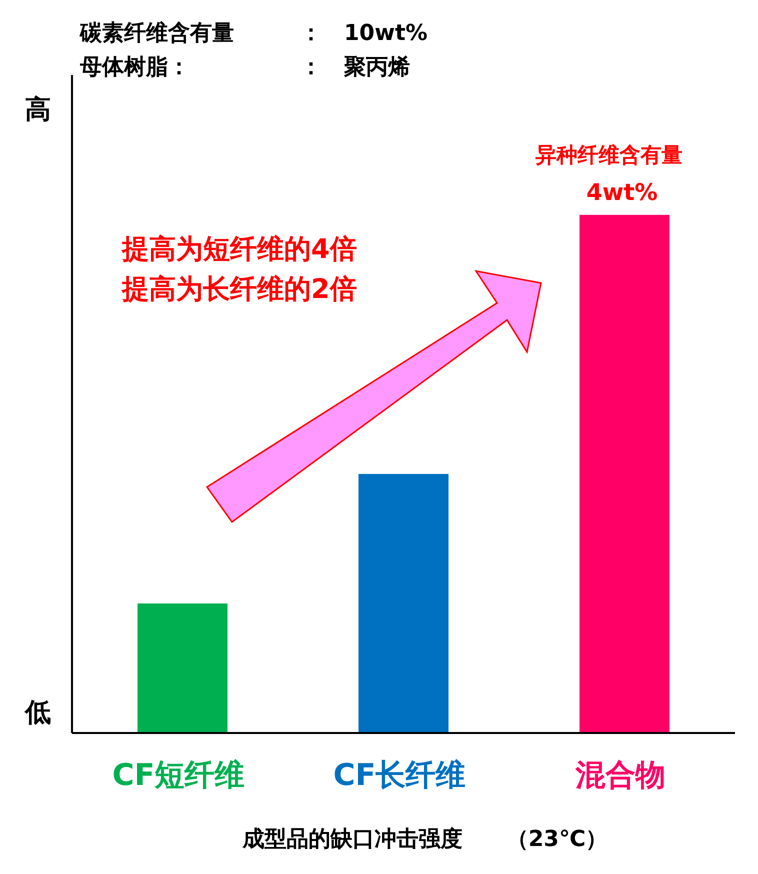 The width and height of the screenshot is (758, 874). I want to click on annotation: 高, so click(38, 110).